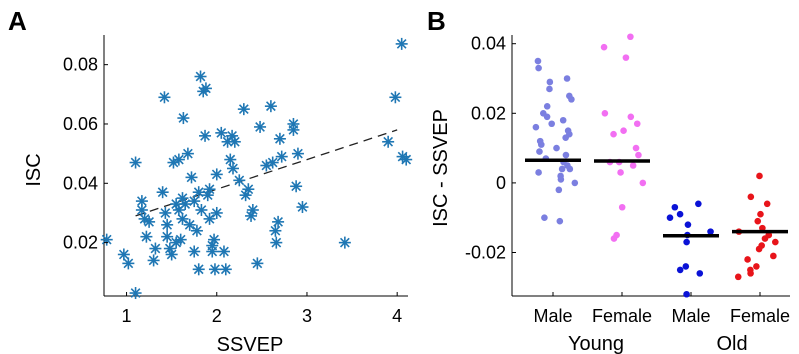  I want to click on panel-a-x-tick-label: 3, so click(307, 316).